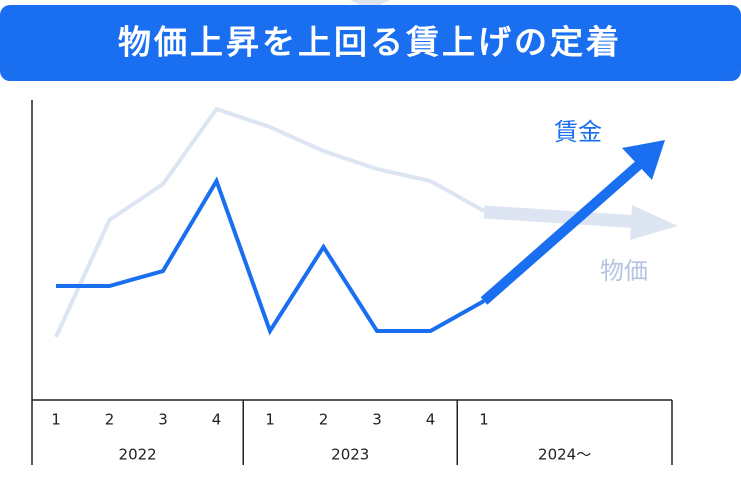  What do you see at coordinates (138, 455) in the screenshot?
I see `group-label: 2022` at bounding box center [138, 455].